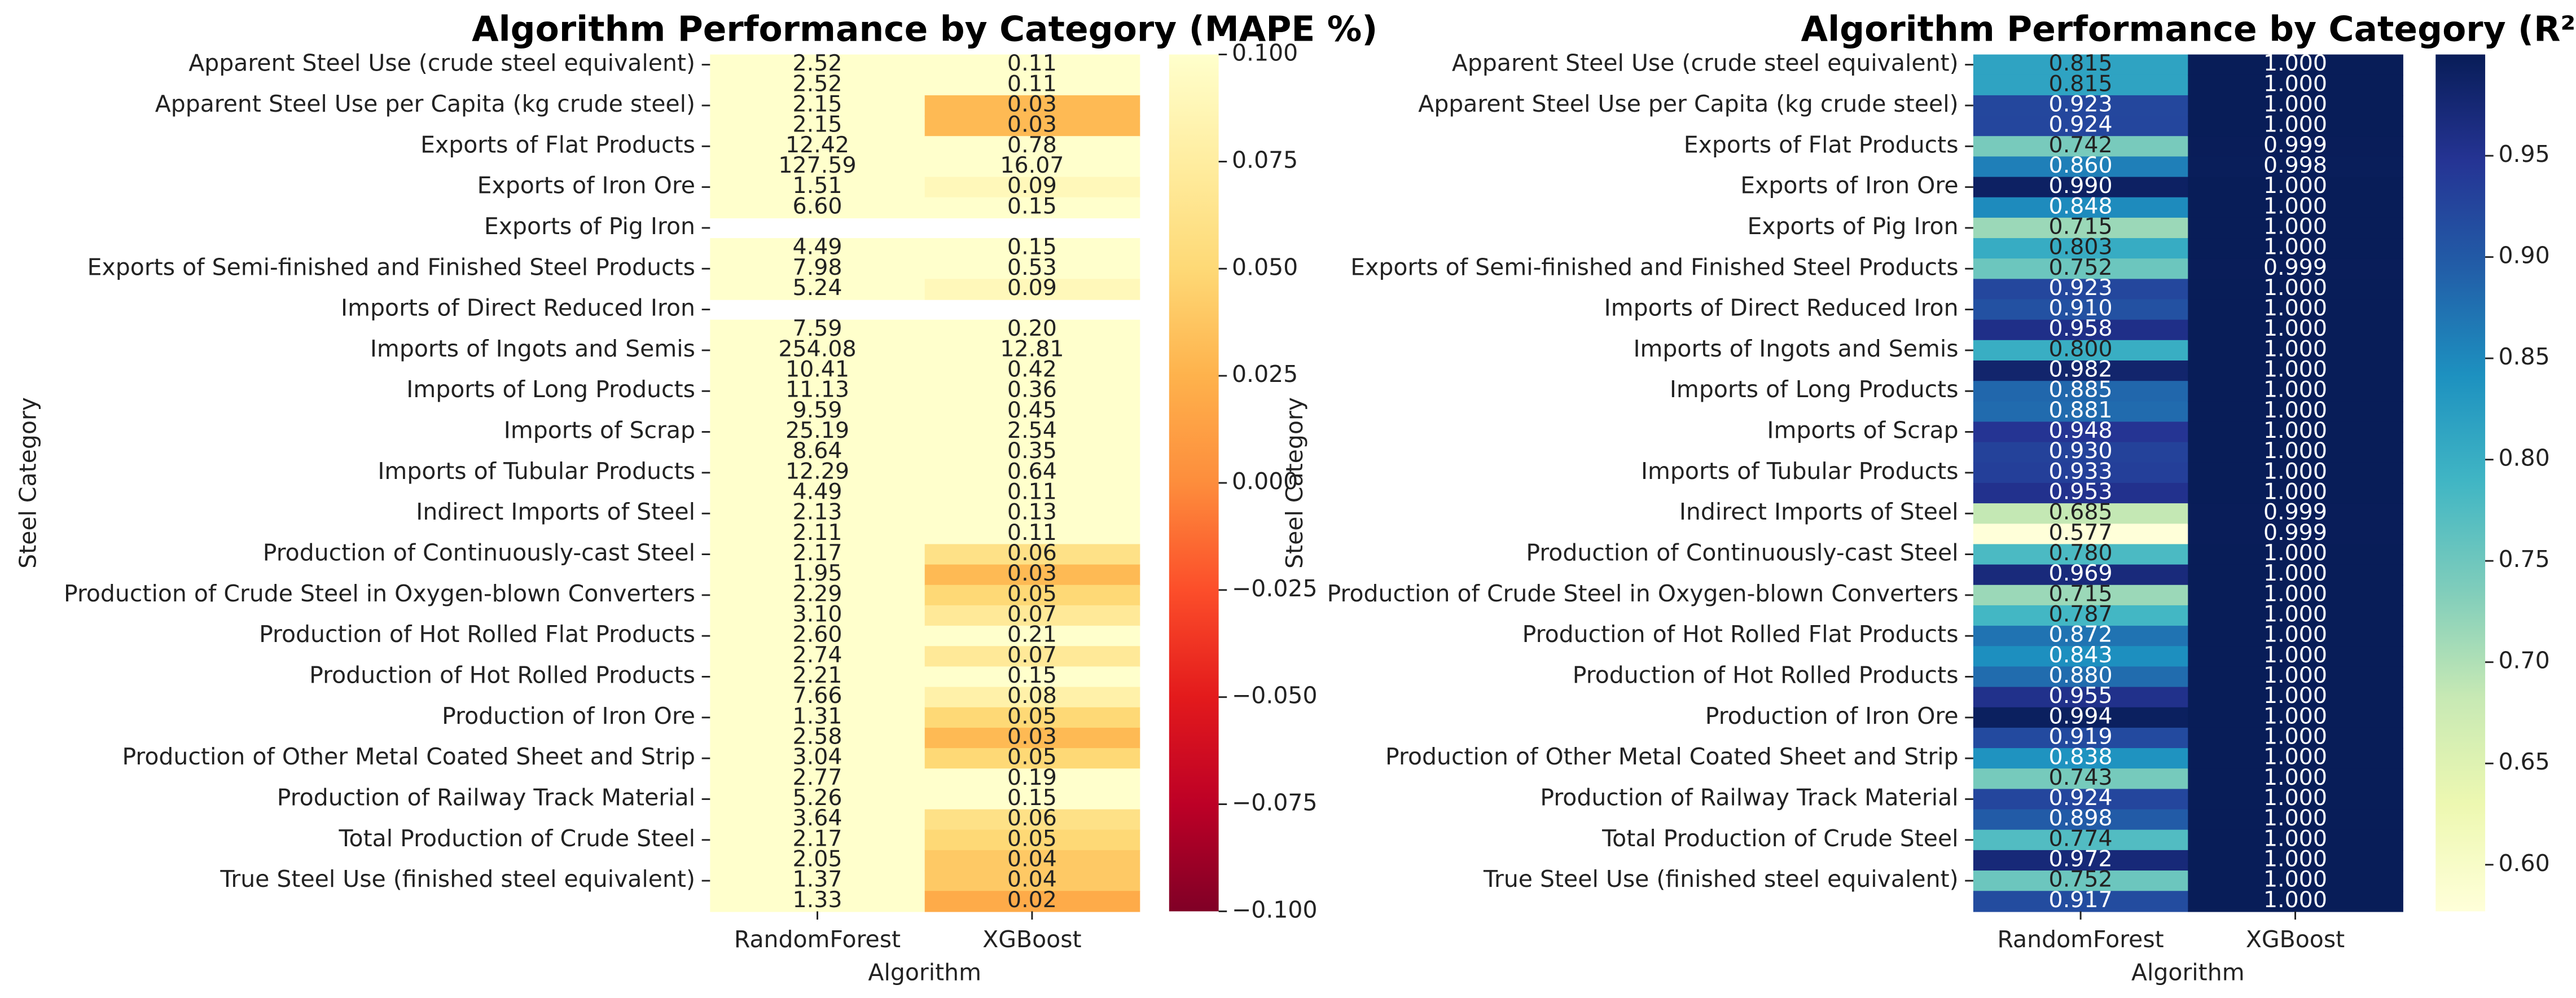 The image size is (2576, 998). What do you see at coordinates (1275, 909) in the screenshot?
I see `colorbar-tick-label: −0.100` at bounding box center [1275, 909].